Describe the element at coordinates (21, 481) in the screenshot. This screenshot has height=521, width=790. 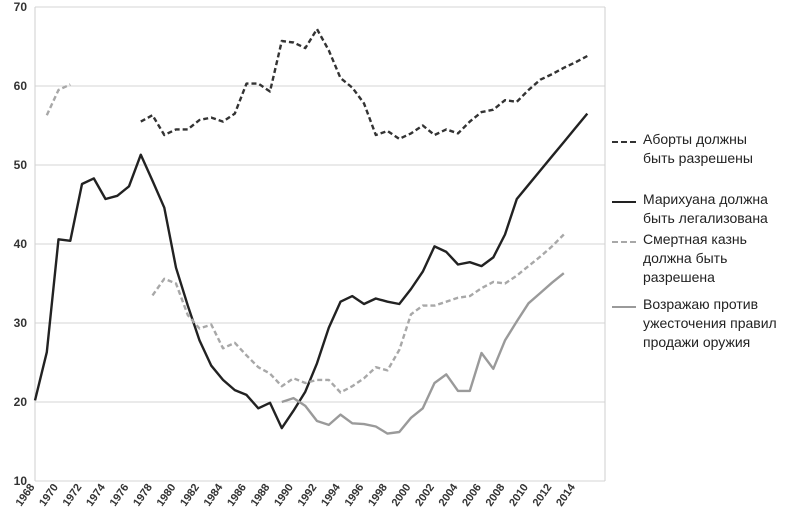
I see `y-tick-label: 10` at that location.